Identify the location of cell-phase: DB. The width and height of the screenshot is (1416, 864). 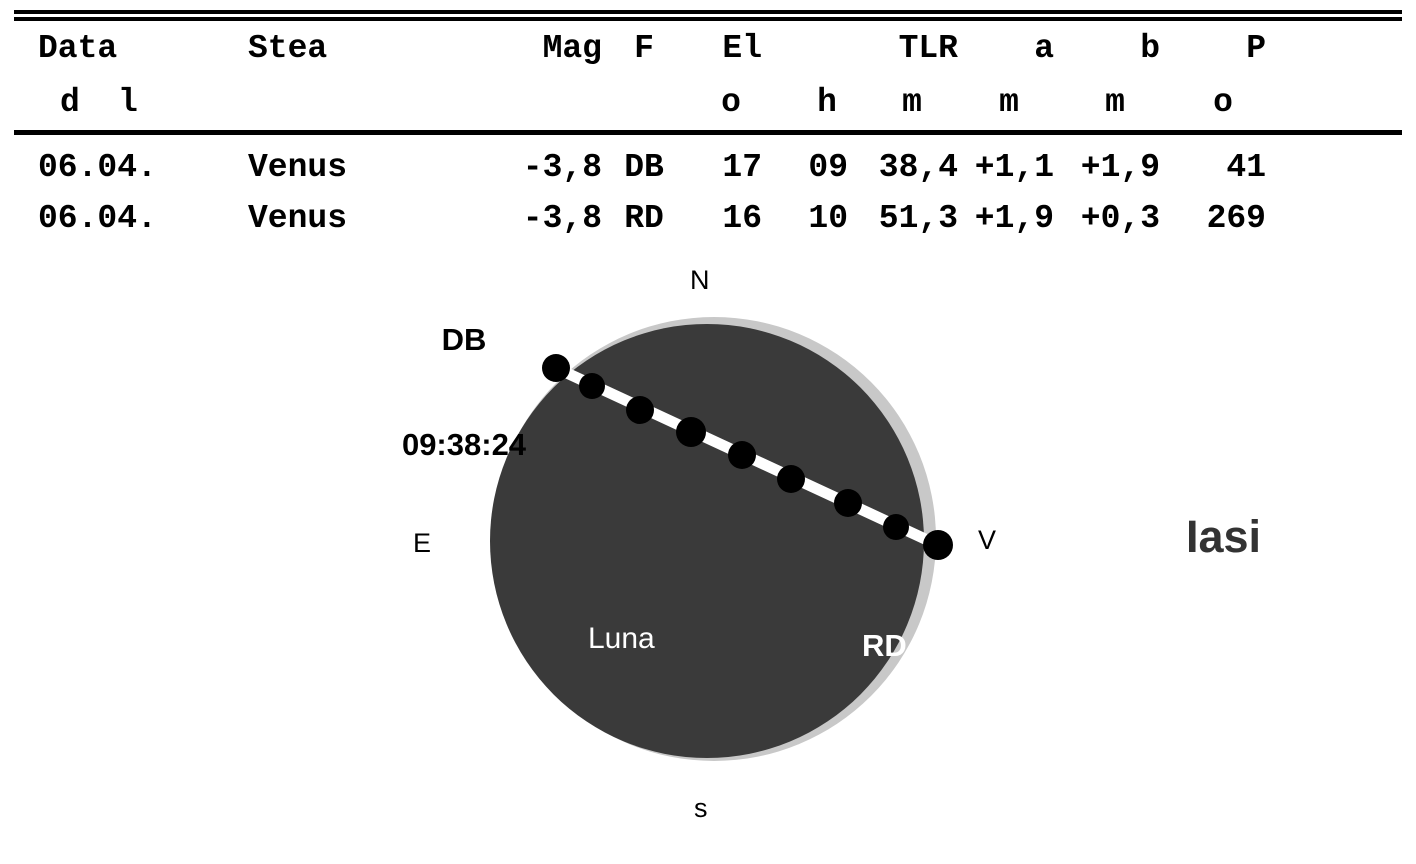
(644, 167).